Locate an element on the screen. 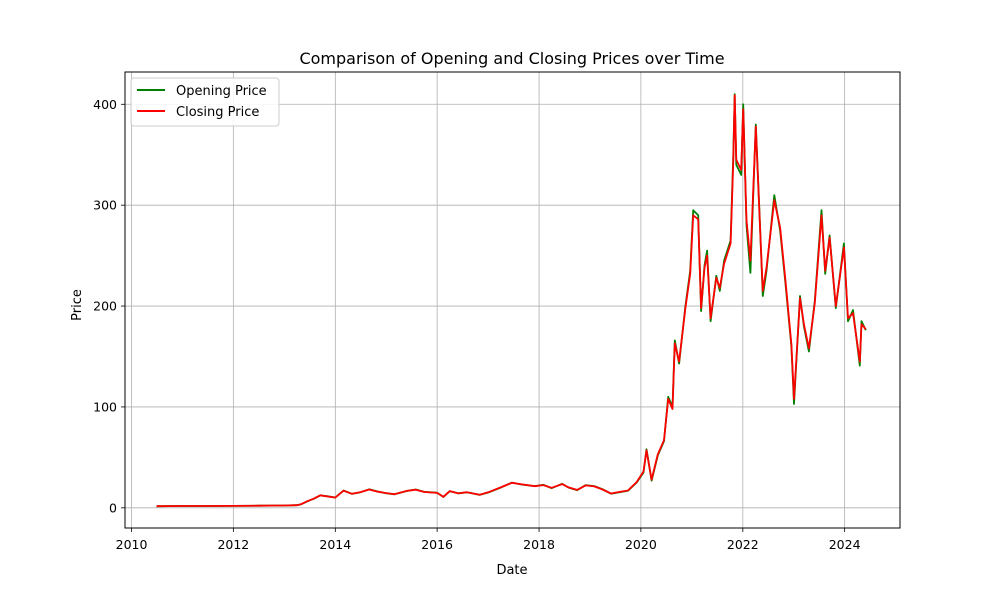  y-tick-label: 200 is located at coordinates (105, 306).